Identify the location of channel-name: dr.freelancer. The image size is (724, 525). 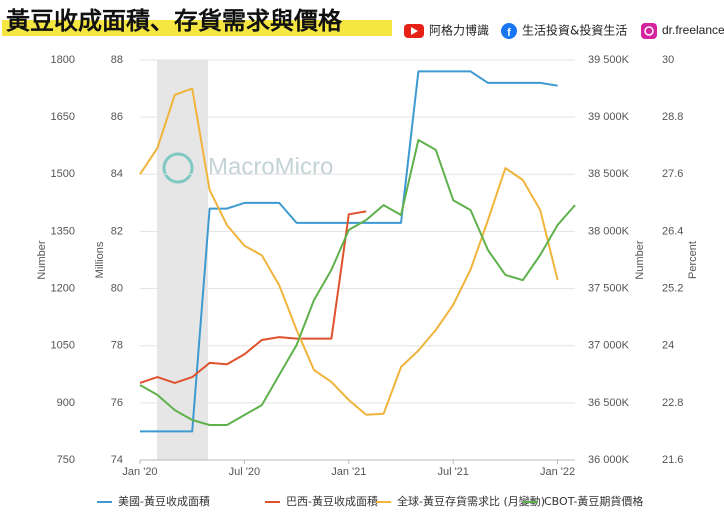
(693, 30).